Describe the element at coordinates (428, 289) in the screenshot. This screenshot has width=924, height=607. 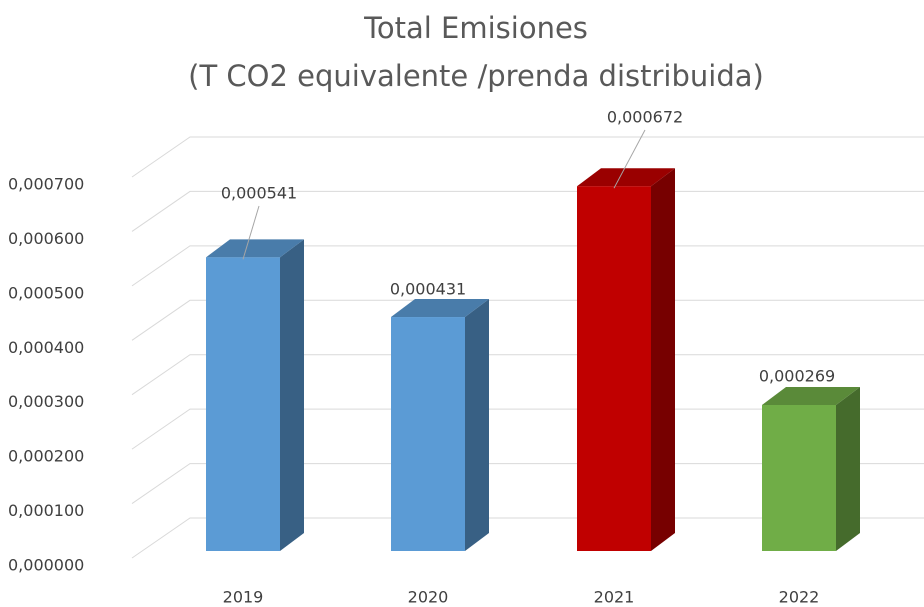
I see `value-label: 0,000431` at that location.